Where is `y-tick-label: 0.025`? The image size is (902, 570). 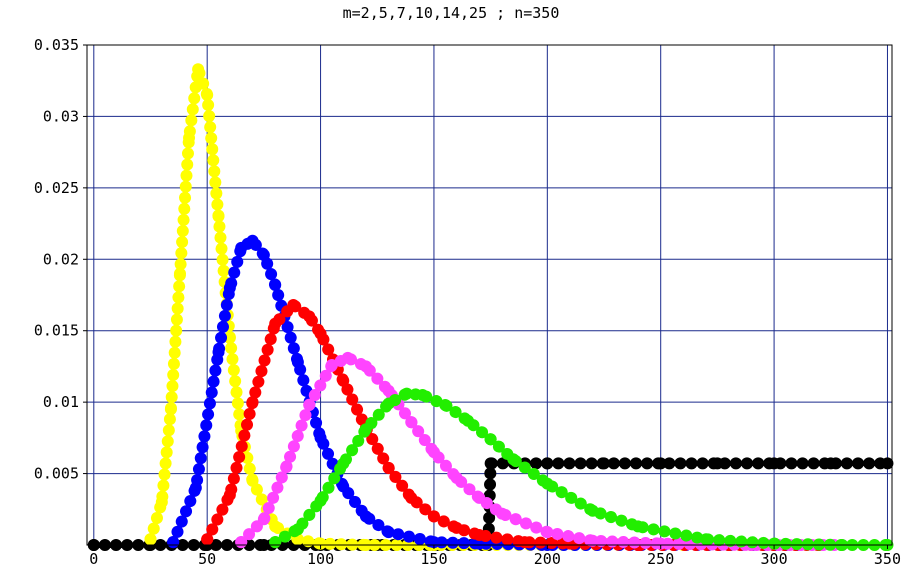
y-tick-label: 0.025 is located at coordinates (56, 188).